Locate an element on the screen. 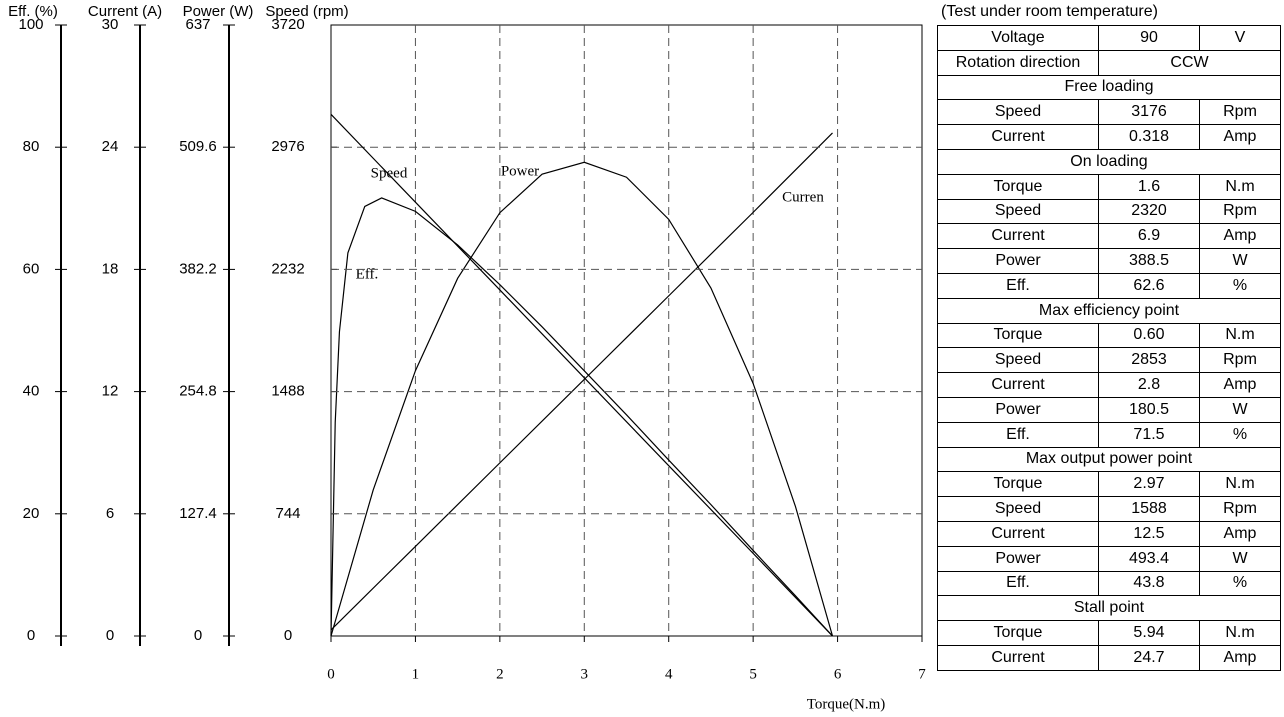 The width and height of the screenshot is (1284, 717). y-axis-label: Power (W) is located at coordinates (218, 11).